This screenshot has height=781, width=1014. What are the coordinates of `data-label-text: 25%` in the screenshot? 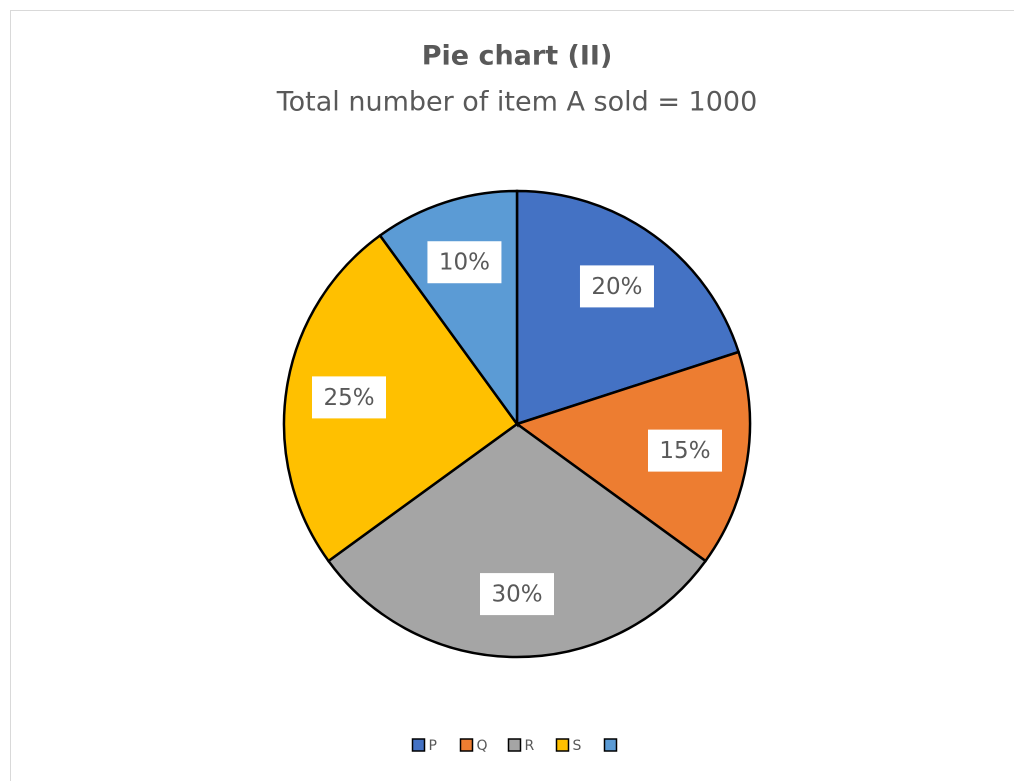 It's located at (348, 398).